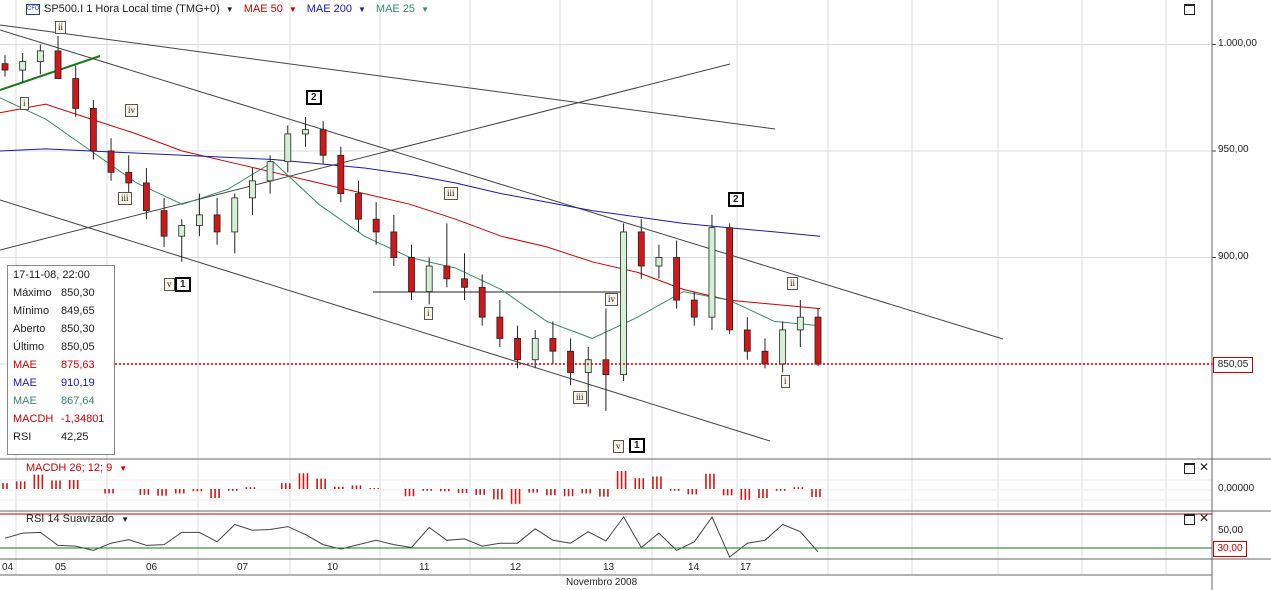 The height and width of the screenshot is (590, 1271). What do you see at coordinates (54, 347) in the screenshot?
I see `info-row: Último 850,05` at bounding box center [54, 347].